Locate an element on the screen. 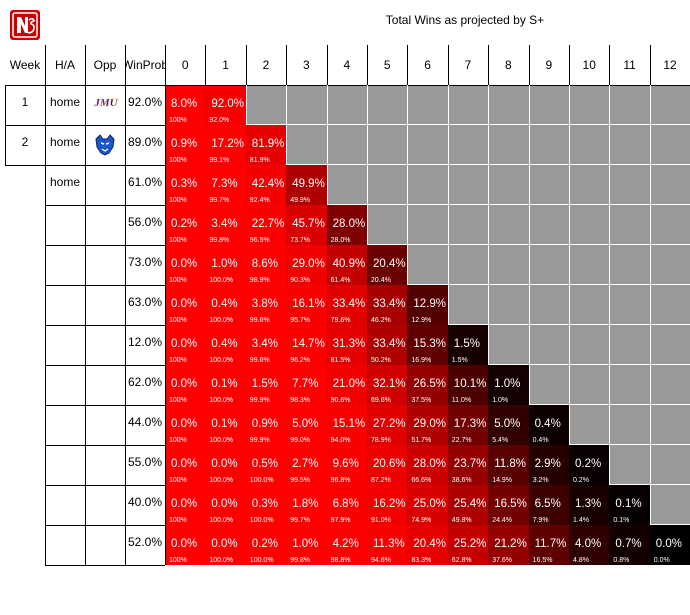  probability-cell: 1.5% 99.9% is located at coordinates (266, 385).